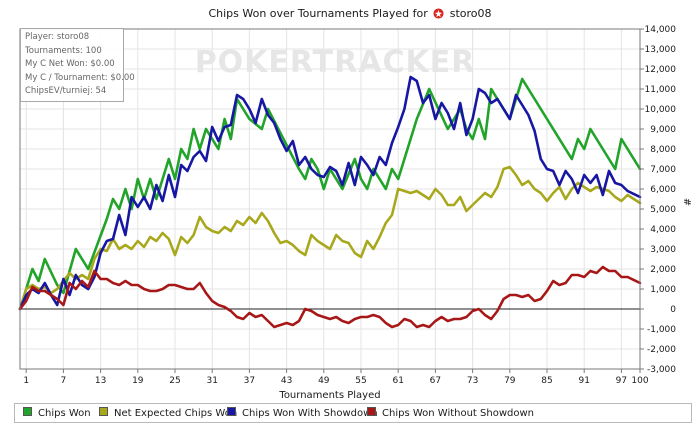 The image size is (700, 434). Describe the element at coordinates (673, 310) in the screenshot. I see `y-tick-label: 0` at that location.